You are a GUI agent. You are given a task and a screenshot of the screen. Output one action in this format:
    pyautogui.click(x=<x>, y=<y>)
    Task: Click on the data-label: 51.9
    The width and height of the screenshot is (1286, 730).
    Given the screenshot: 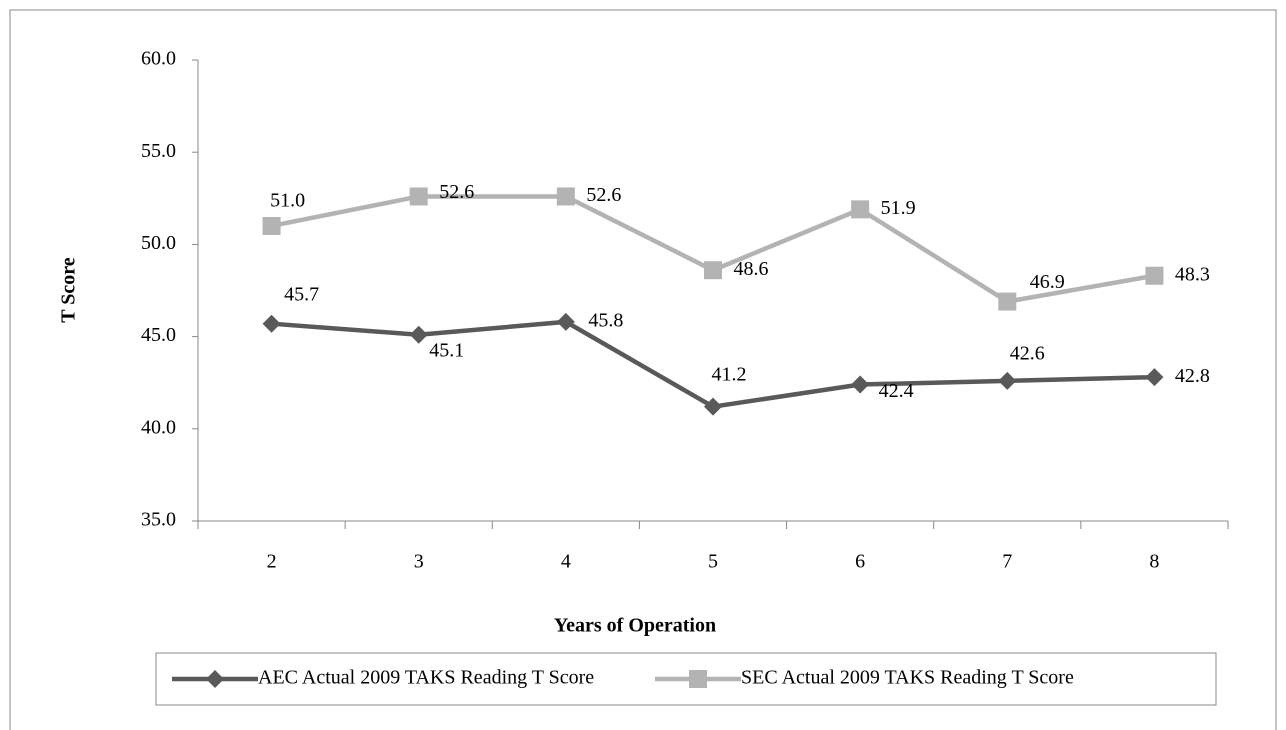 What is the action you would take?
    pyautogui.click(x=898, y=208)
    